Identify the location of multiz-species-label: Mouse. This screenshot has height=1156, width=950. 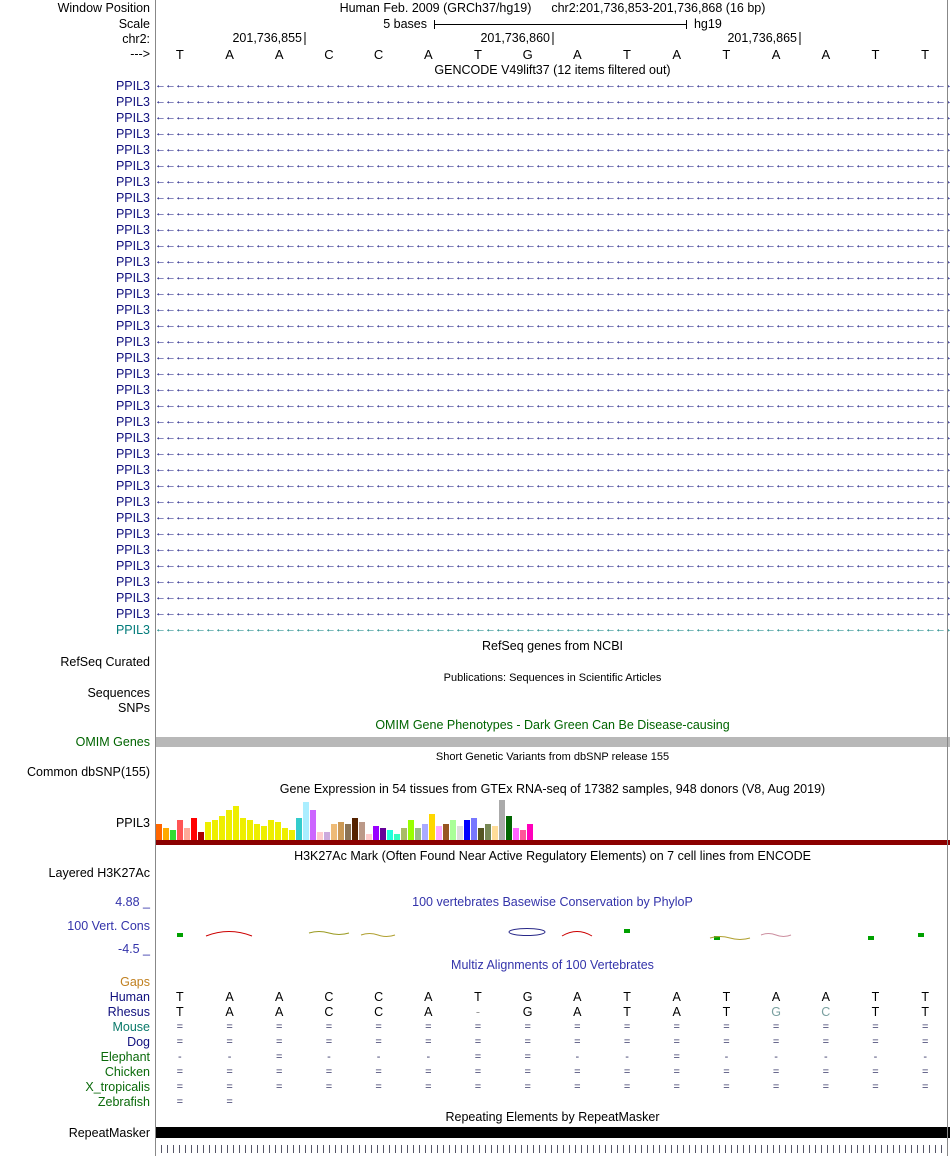
(131, 1026).